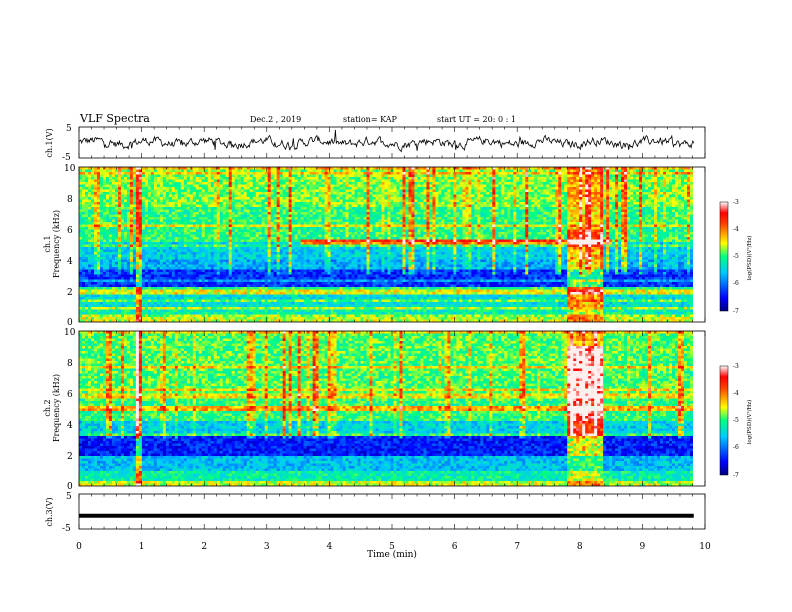 The height and width of the screenshot is (612, 792). I want to click on ch1-frequency-label: Frequency (kHz), so click(56, 244).